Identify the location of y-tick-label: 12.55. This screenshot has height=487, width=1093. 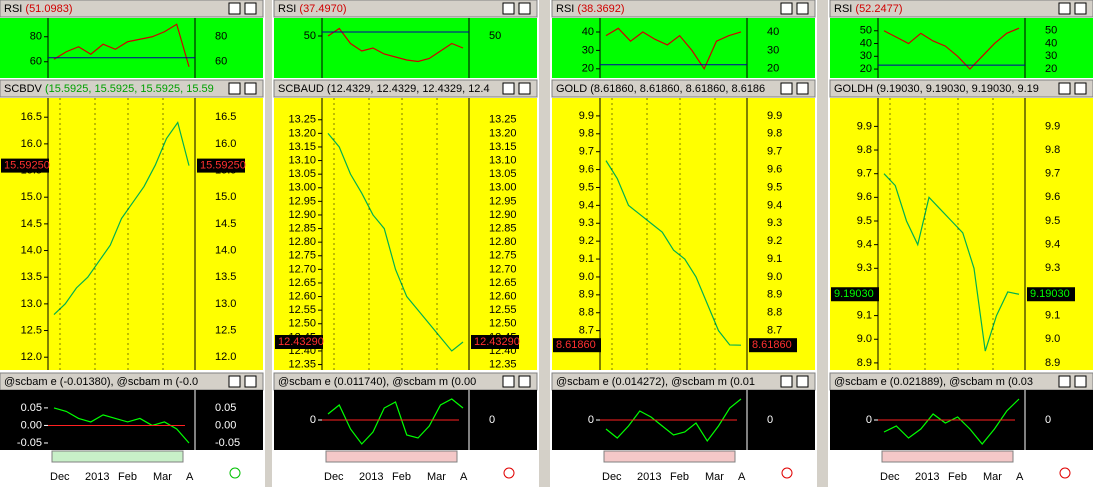
(302, 310).